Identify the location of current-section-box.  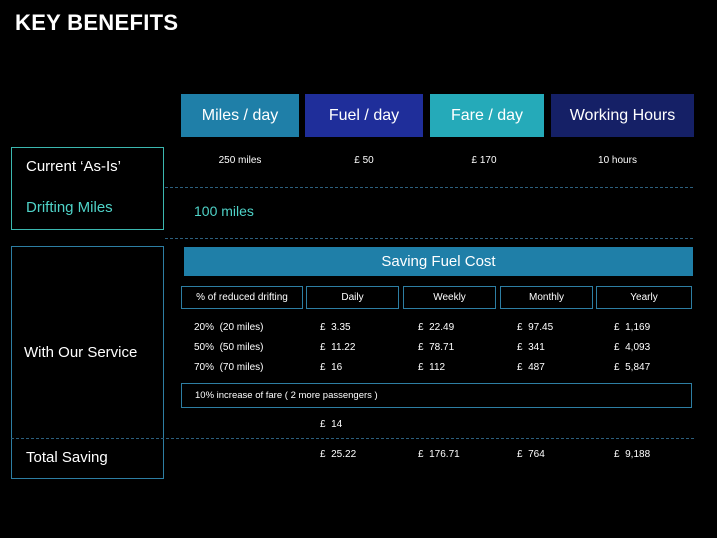
(87, 188).